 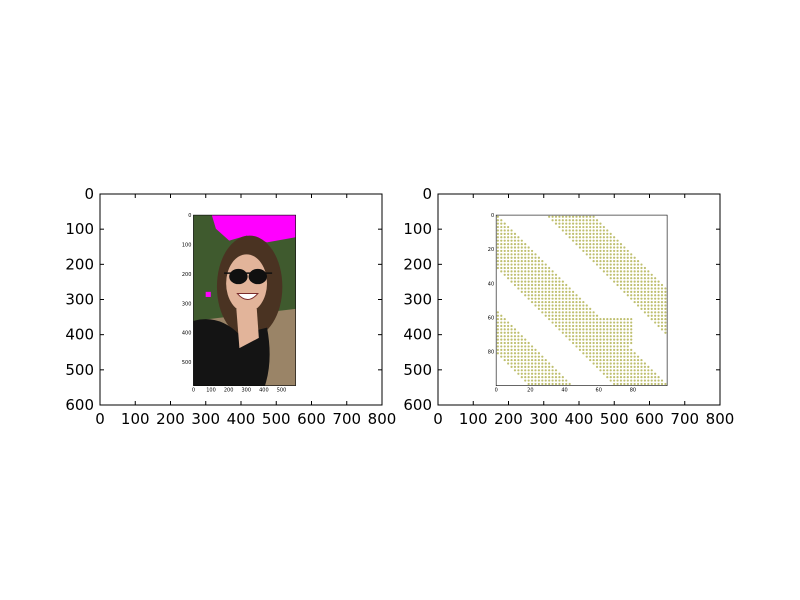 I want to click on inner-x-tick-label: 400, so click(x=264, y=391).